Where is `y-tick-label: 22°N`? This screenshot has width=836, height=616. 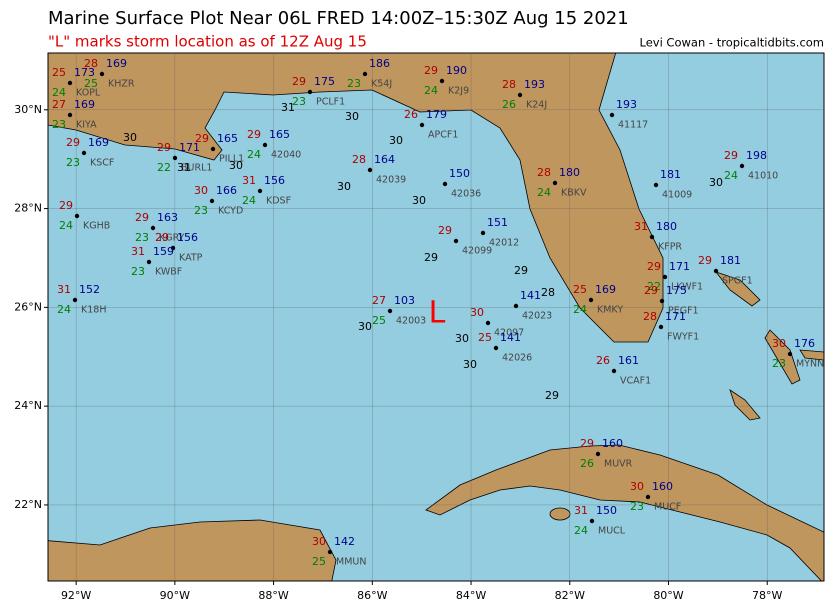
y-tick-label: 22°N is located at coordinates (28, 504).